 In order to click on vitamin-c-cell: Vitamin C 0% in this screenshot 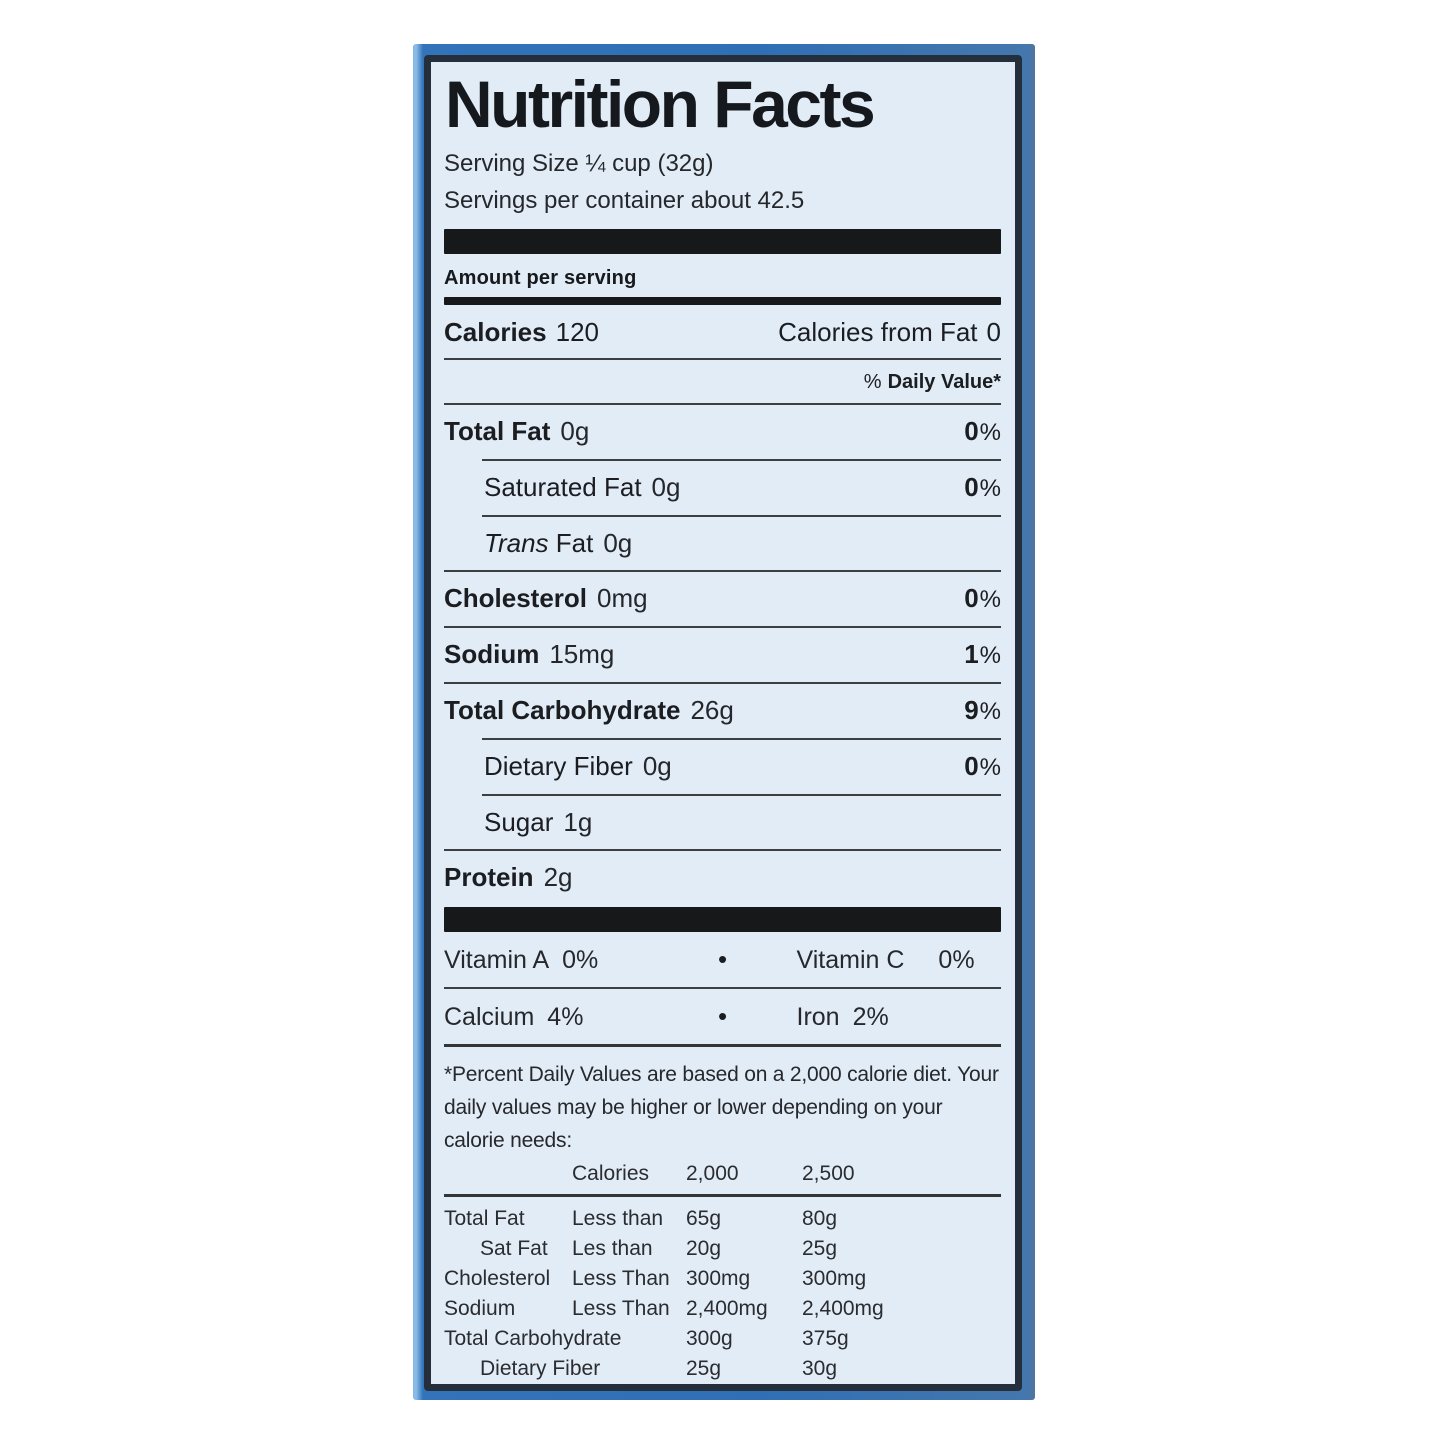, I will do `click(873, 960)`.